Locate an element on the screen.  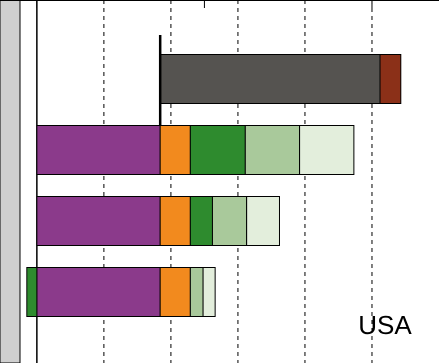
annotation: USA is located at coordinates (385, 325).